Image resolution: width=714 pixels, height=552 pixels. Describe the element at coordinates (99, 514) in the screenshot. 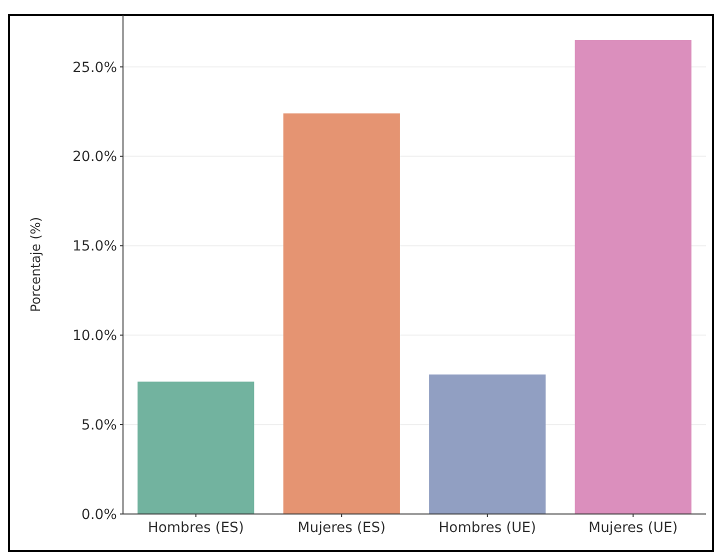

I see `y-tick-label: 0.0%` at that location.